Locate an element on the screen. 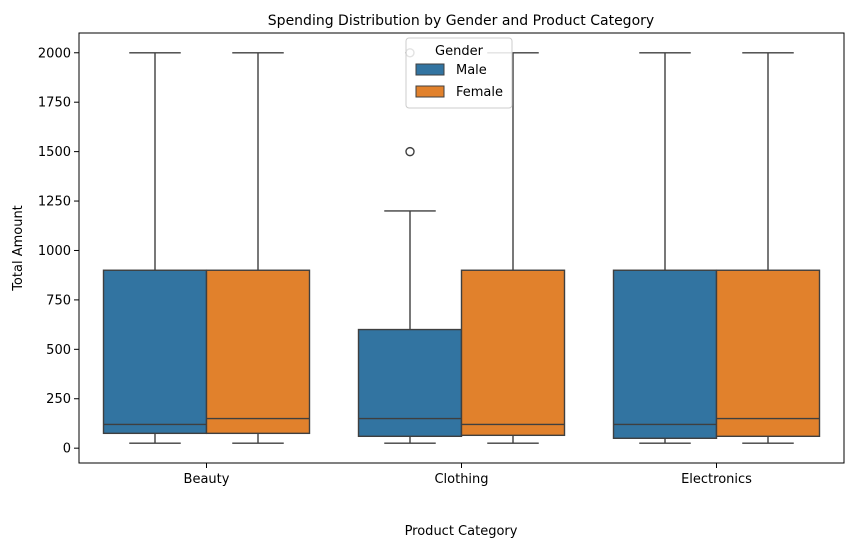 The image size is (859, 547). x-tick-label: Beauty is located at coordinates (207, 479).